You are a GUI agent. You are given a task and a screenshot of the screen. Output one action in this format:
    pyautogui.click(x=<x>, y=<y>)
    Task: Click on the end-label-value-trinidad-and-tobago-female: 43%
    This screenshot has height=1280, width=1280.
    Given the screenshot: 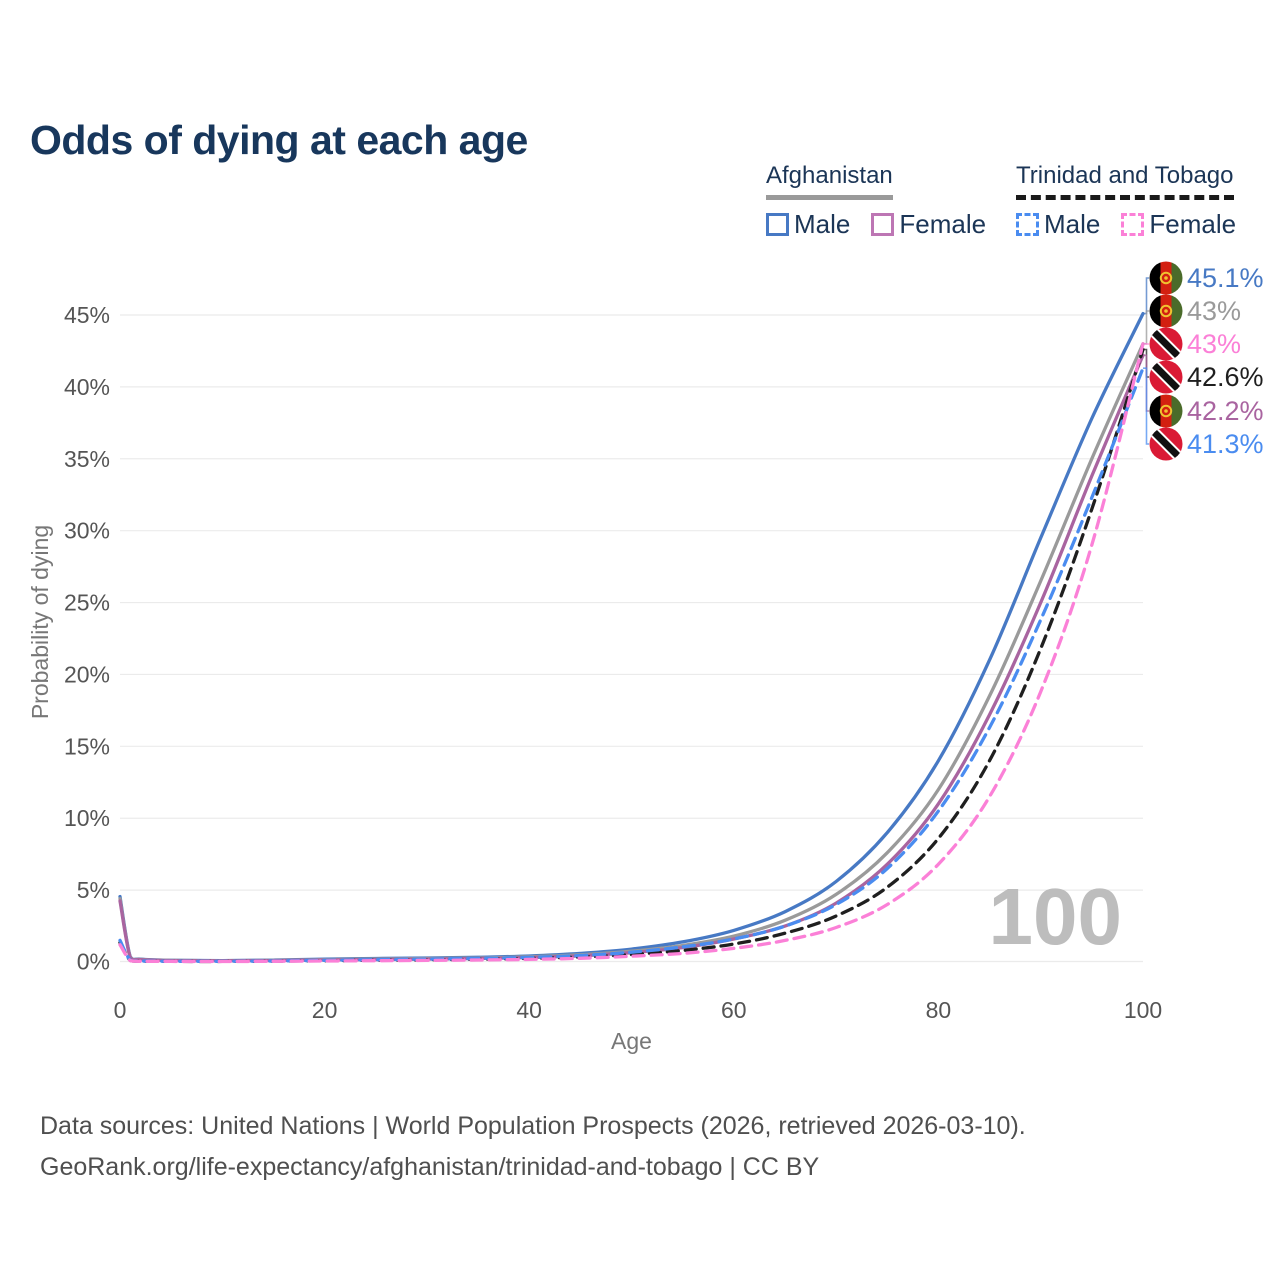 What is the action you would take?
    pyautogui.click(x=1214, y=344)
    